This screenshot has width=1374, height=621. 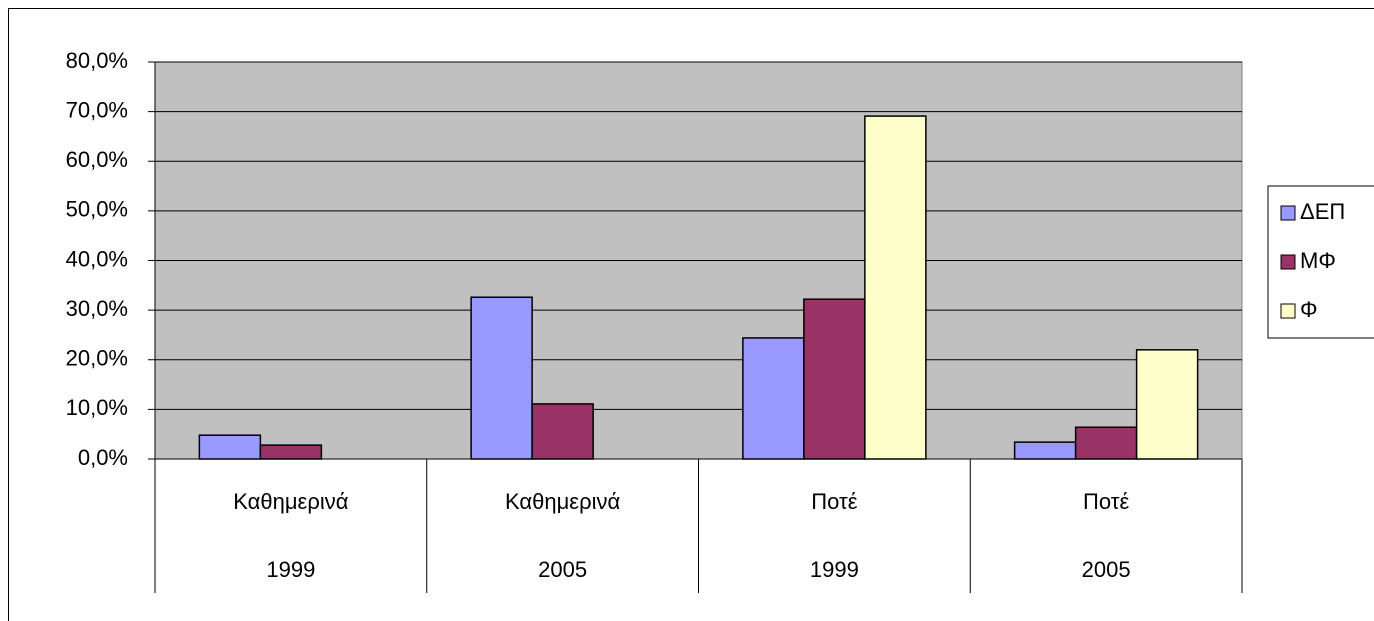 I want to click on y-tick-label: 60,0%, so click(x=97, y=159).